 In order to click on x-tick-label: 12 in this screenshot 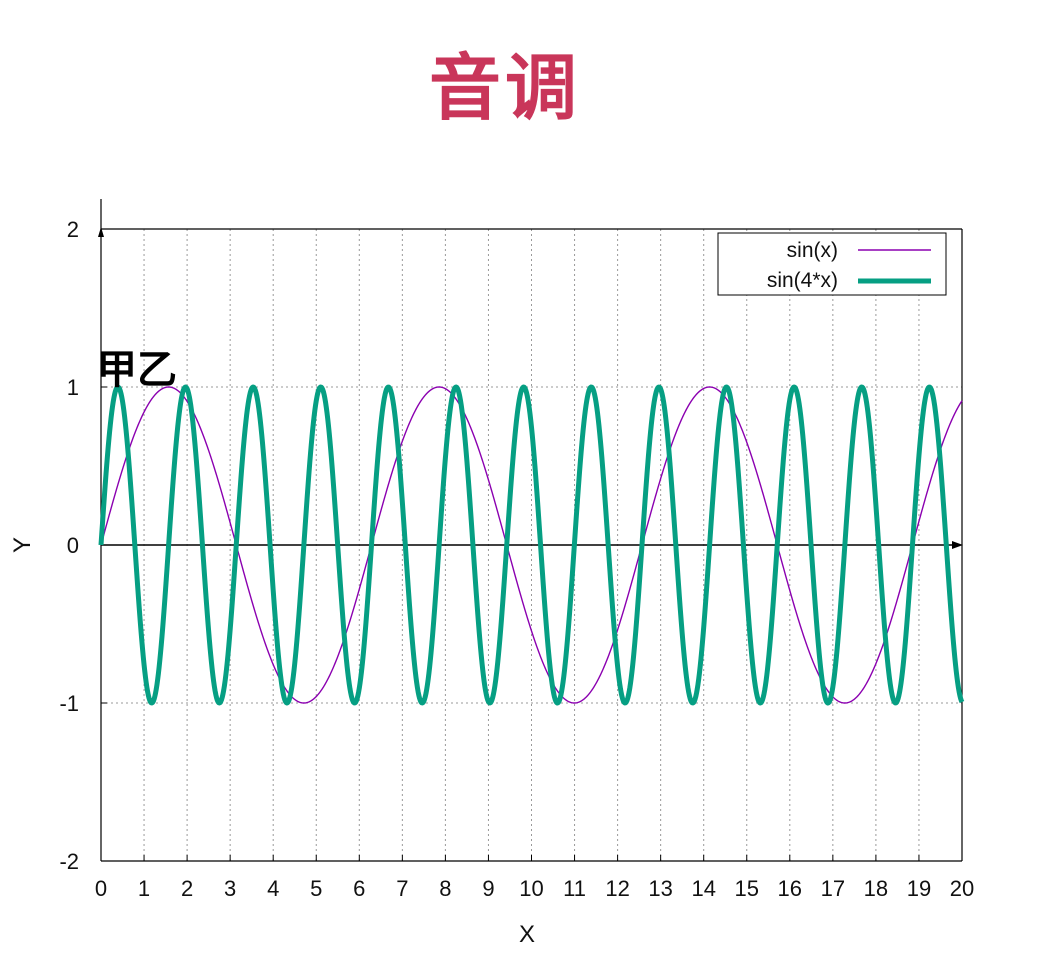, I will do `click(617, 888)`.